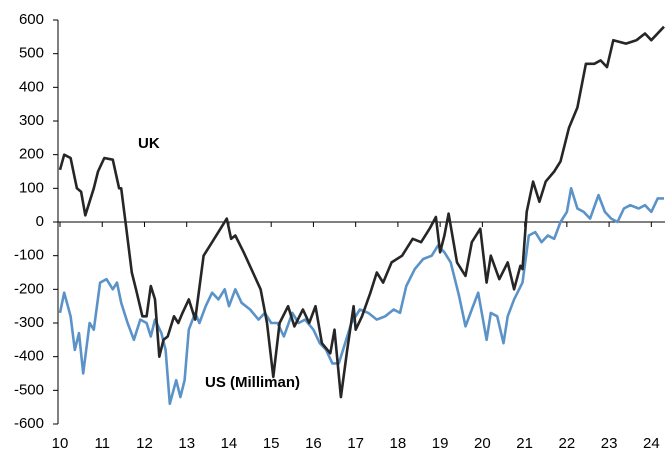 The width and height of the screenshot is (665, 454). Describe the element at coordinates (31, 86) in the screenshot. I see `y-tick-label: 400` at that location.